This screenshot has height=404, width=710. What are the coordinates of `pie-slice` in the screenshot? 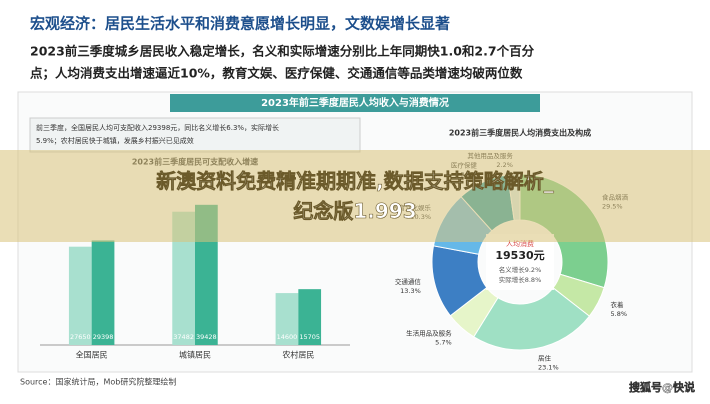 It's located at (532, 319).